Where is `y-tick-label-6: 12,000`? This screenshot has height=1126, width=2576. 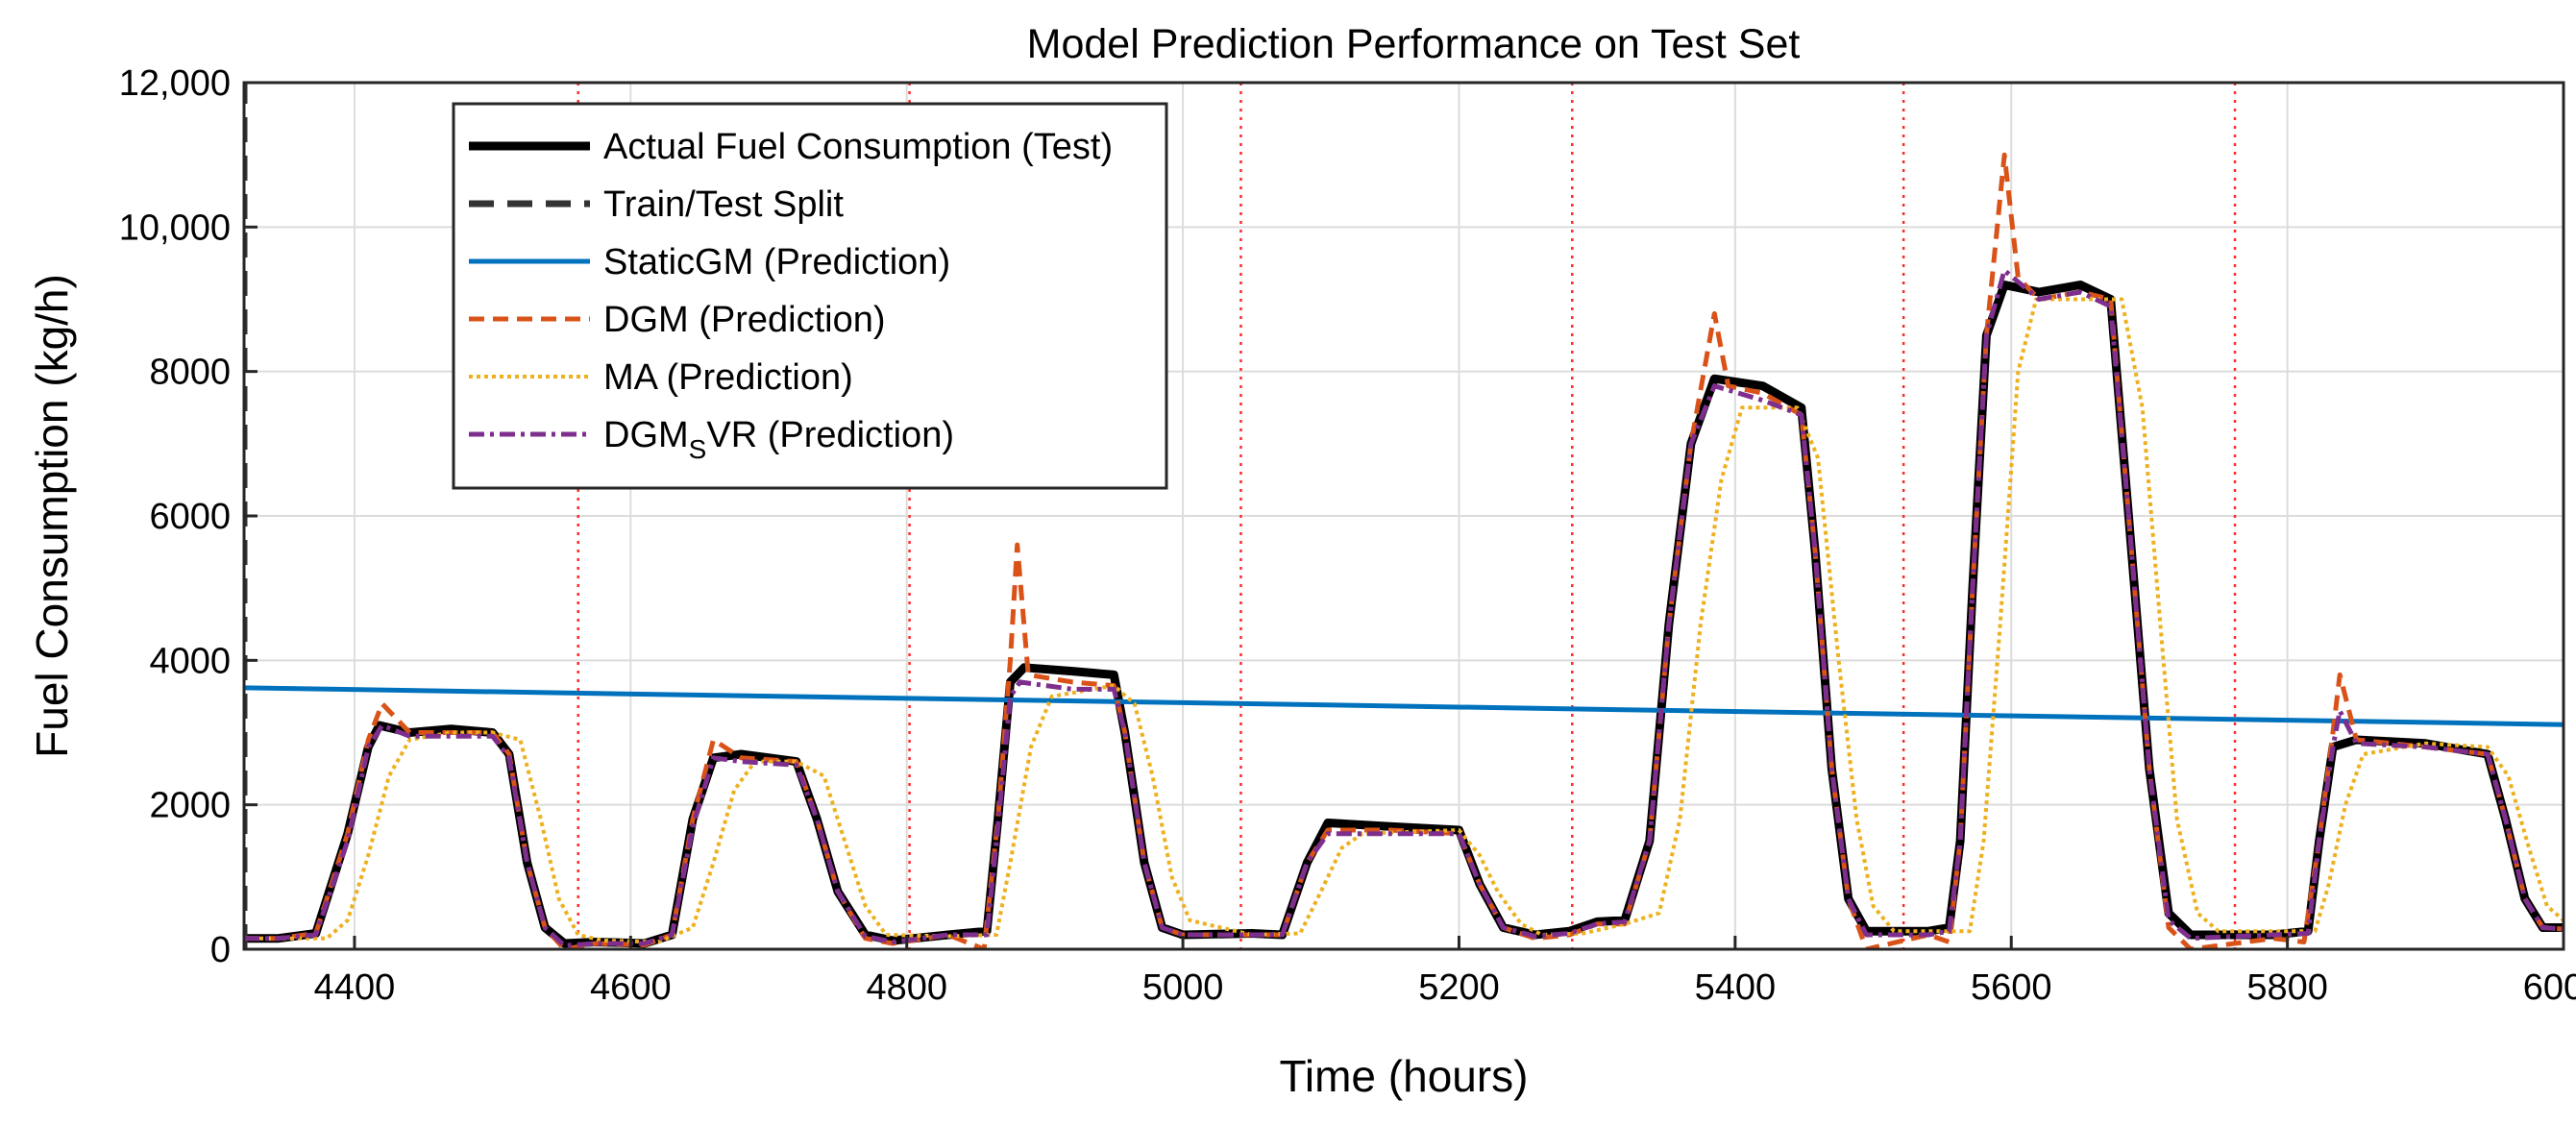
y-tick-label-6: 12,000 is located at coordinates (175, 83).